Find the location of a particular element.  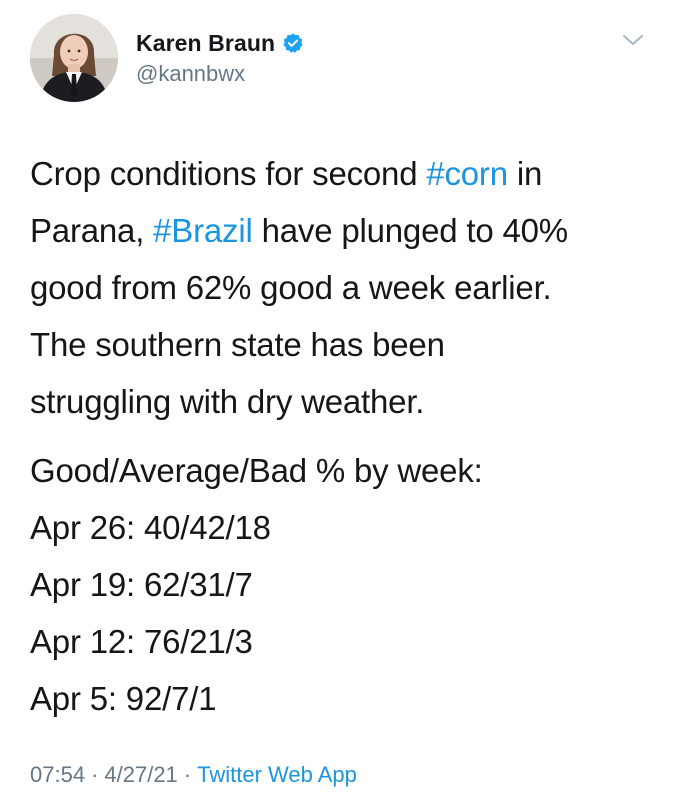

verified-badge-icon is located at coordinates (293, 43).